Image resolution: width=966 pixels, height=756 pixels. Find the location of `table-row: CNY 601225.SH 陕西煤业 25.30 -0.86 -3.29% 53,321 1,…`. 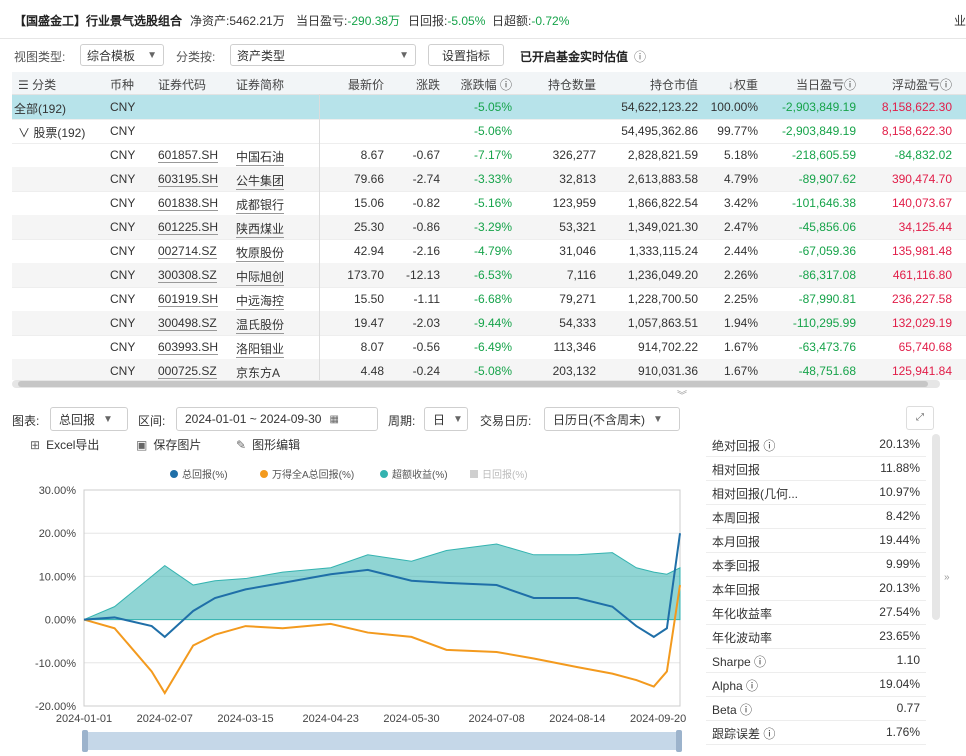

table-row: CNY 601225.SH 陕西煤业 25.30 -0.86 -3.29% 53,321 1,… is located at coordinates (489, 227).